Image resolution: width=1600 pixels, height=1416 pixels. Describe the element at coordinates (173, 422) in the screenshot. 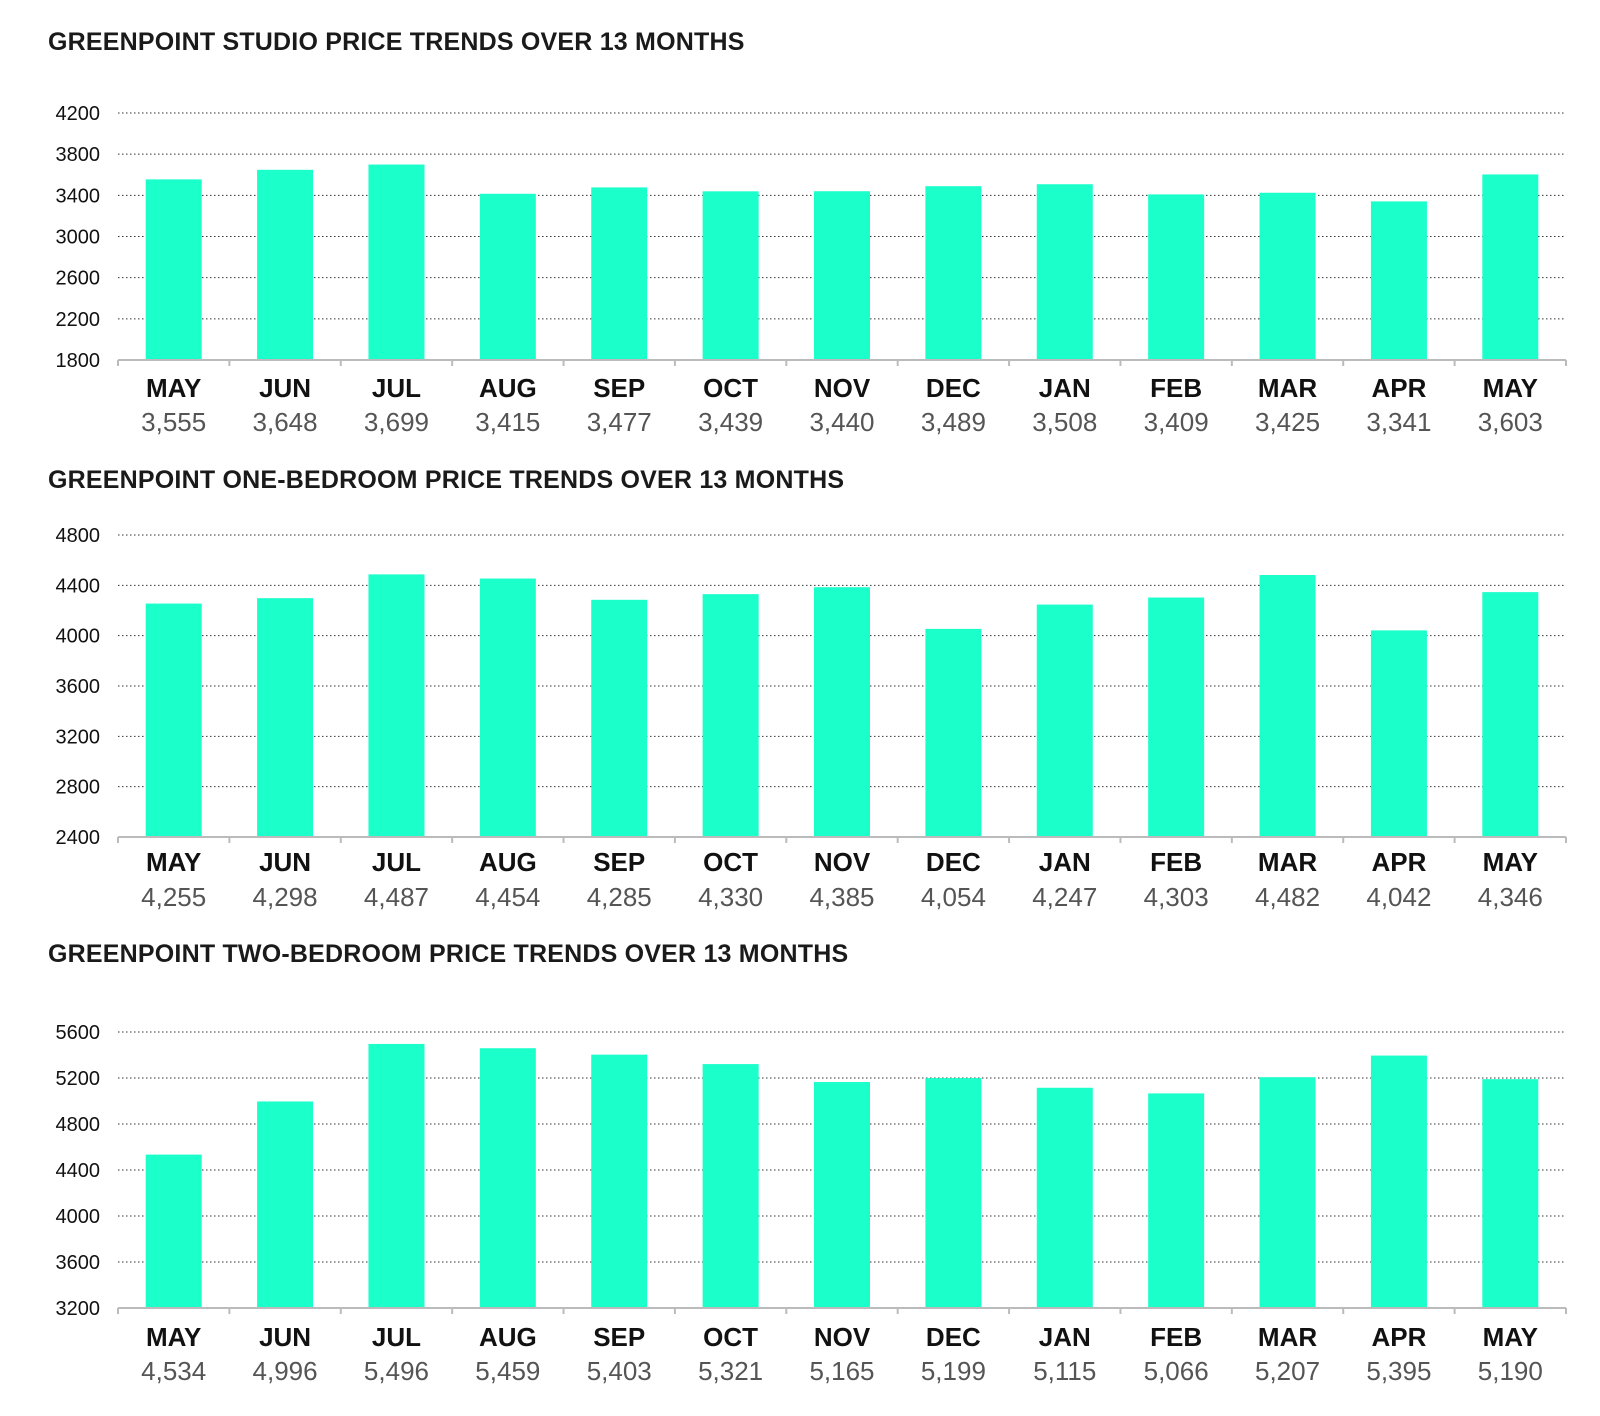

I see `data-label: 3,555` at that location.